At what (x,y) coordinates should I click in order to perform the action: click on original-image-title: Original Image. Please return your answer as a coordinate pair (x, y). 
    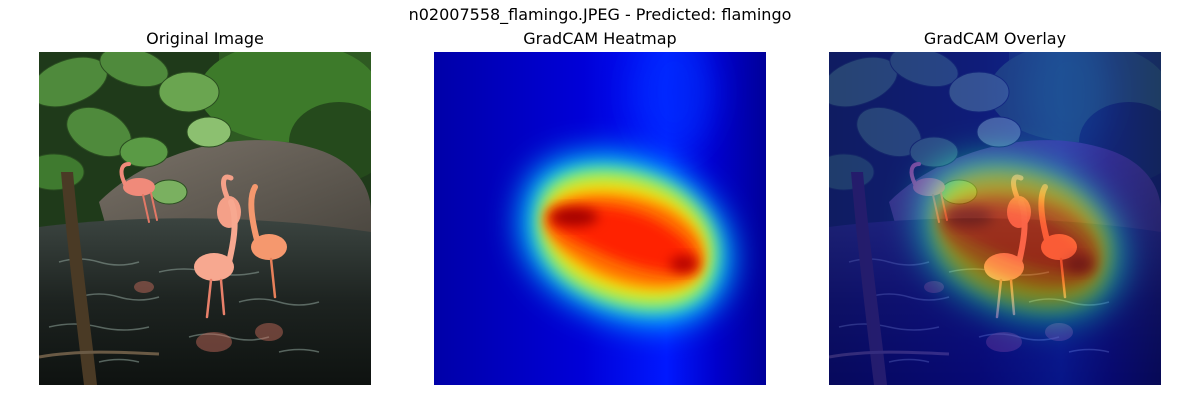
    Looking at the image, I should click on (205, 38).